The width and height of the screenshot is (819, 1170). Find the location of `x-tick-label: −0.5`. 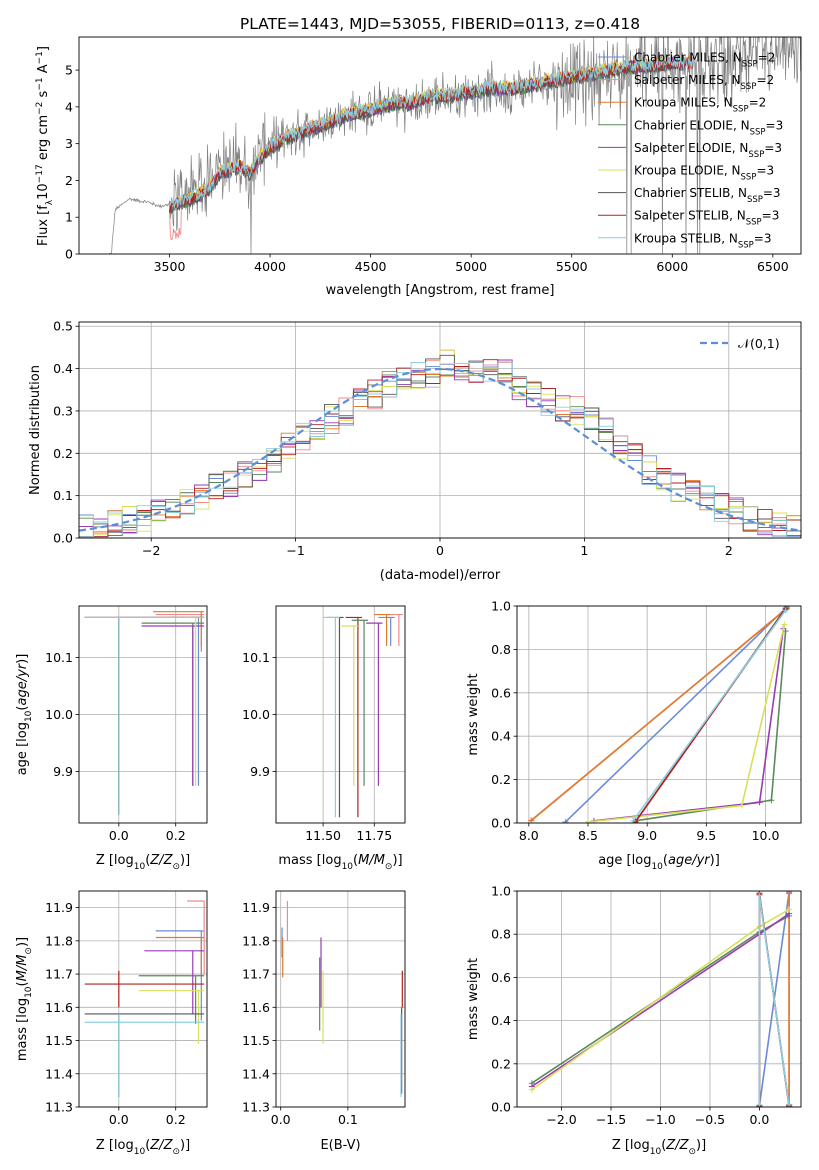

x-tick-label: −0.5 is located at coordinates (710, 1119).